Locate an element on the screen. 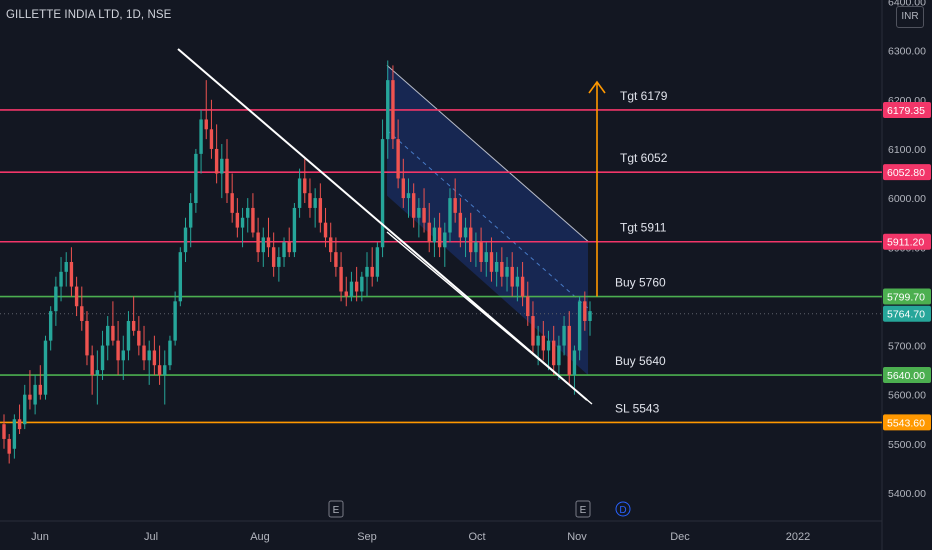 The image size is (932, 550). y-tick-label: 6000.00 is located at coordinates (907, 199).